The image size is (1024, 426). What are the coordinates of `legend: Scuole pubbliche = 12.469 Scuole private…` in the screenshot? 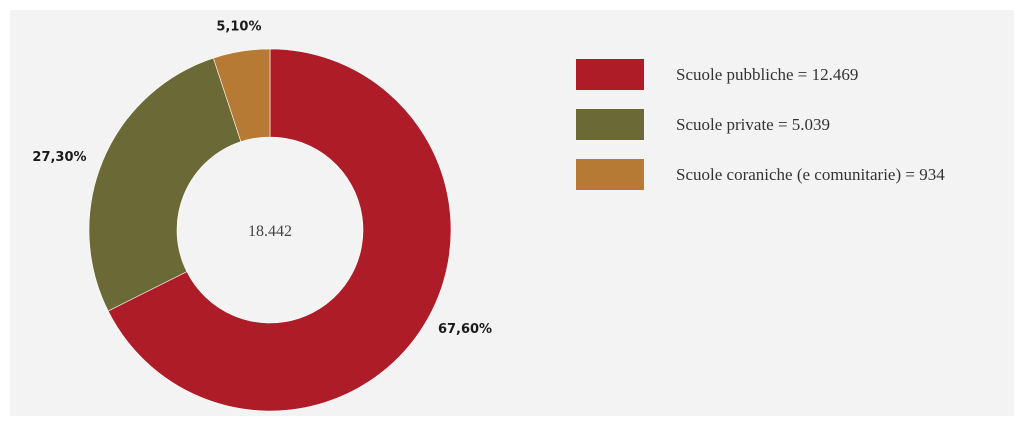 It's located at (760, 133).